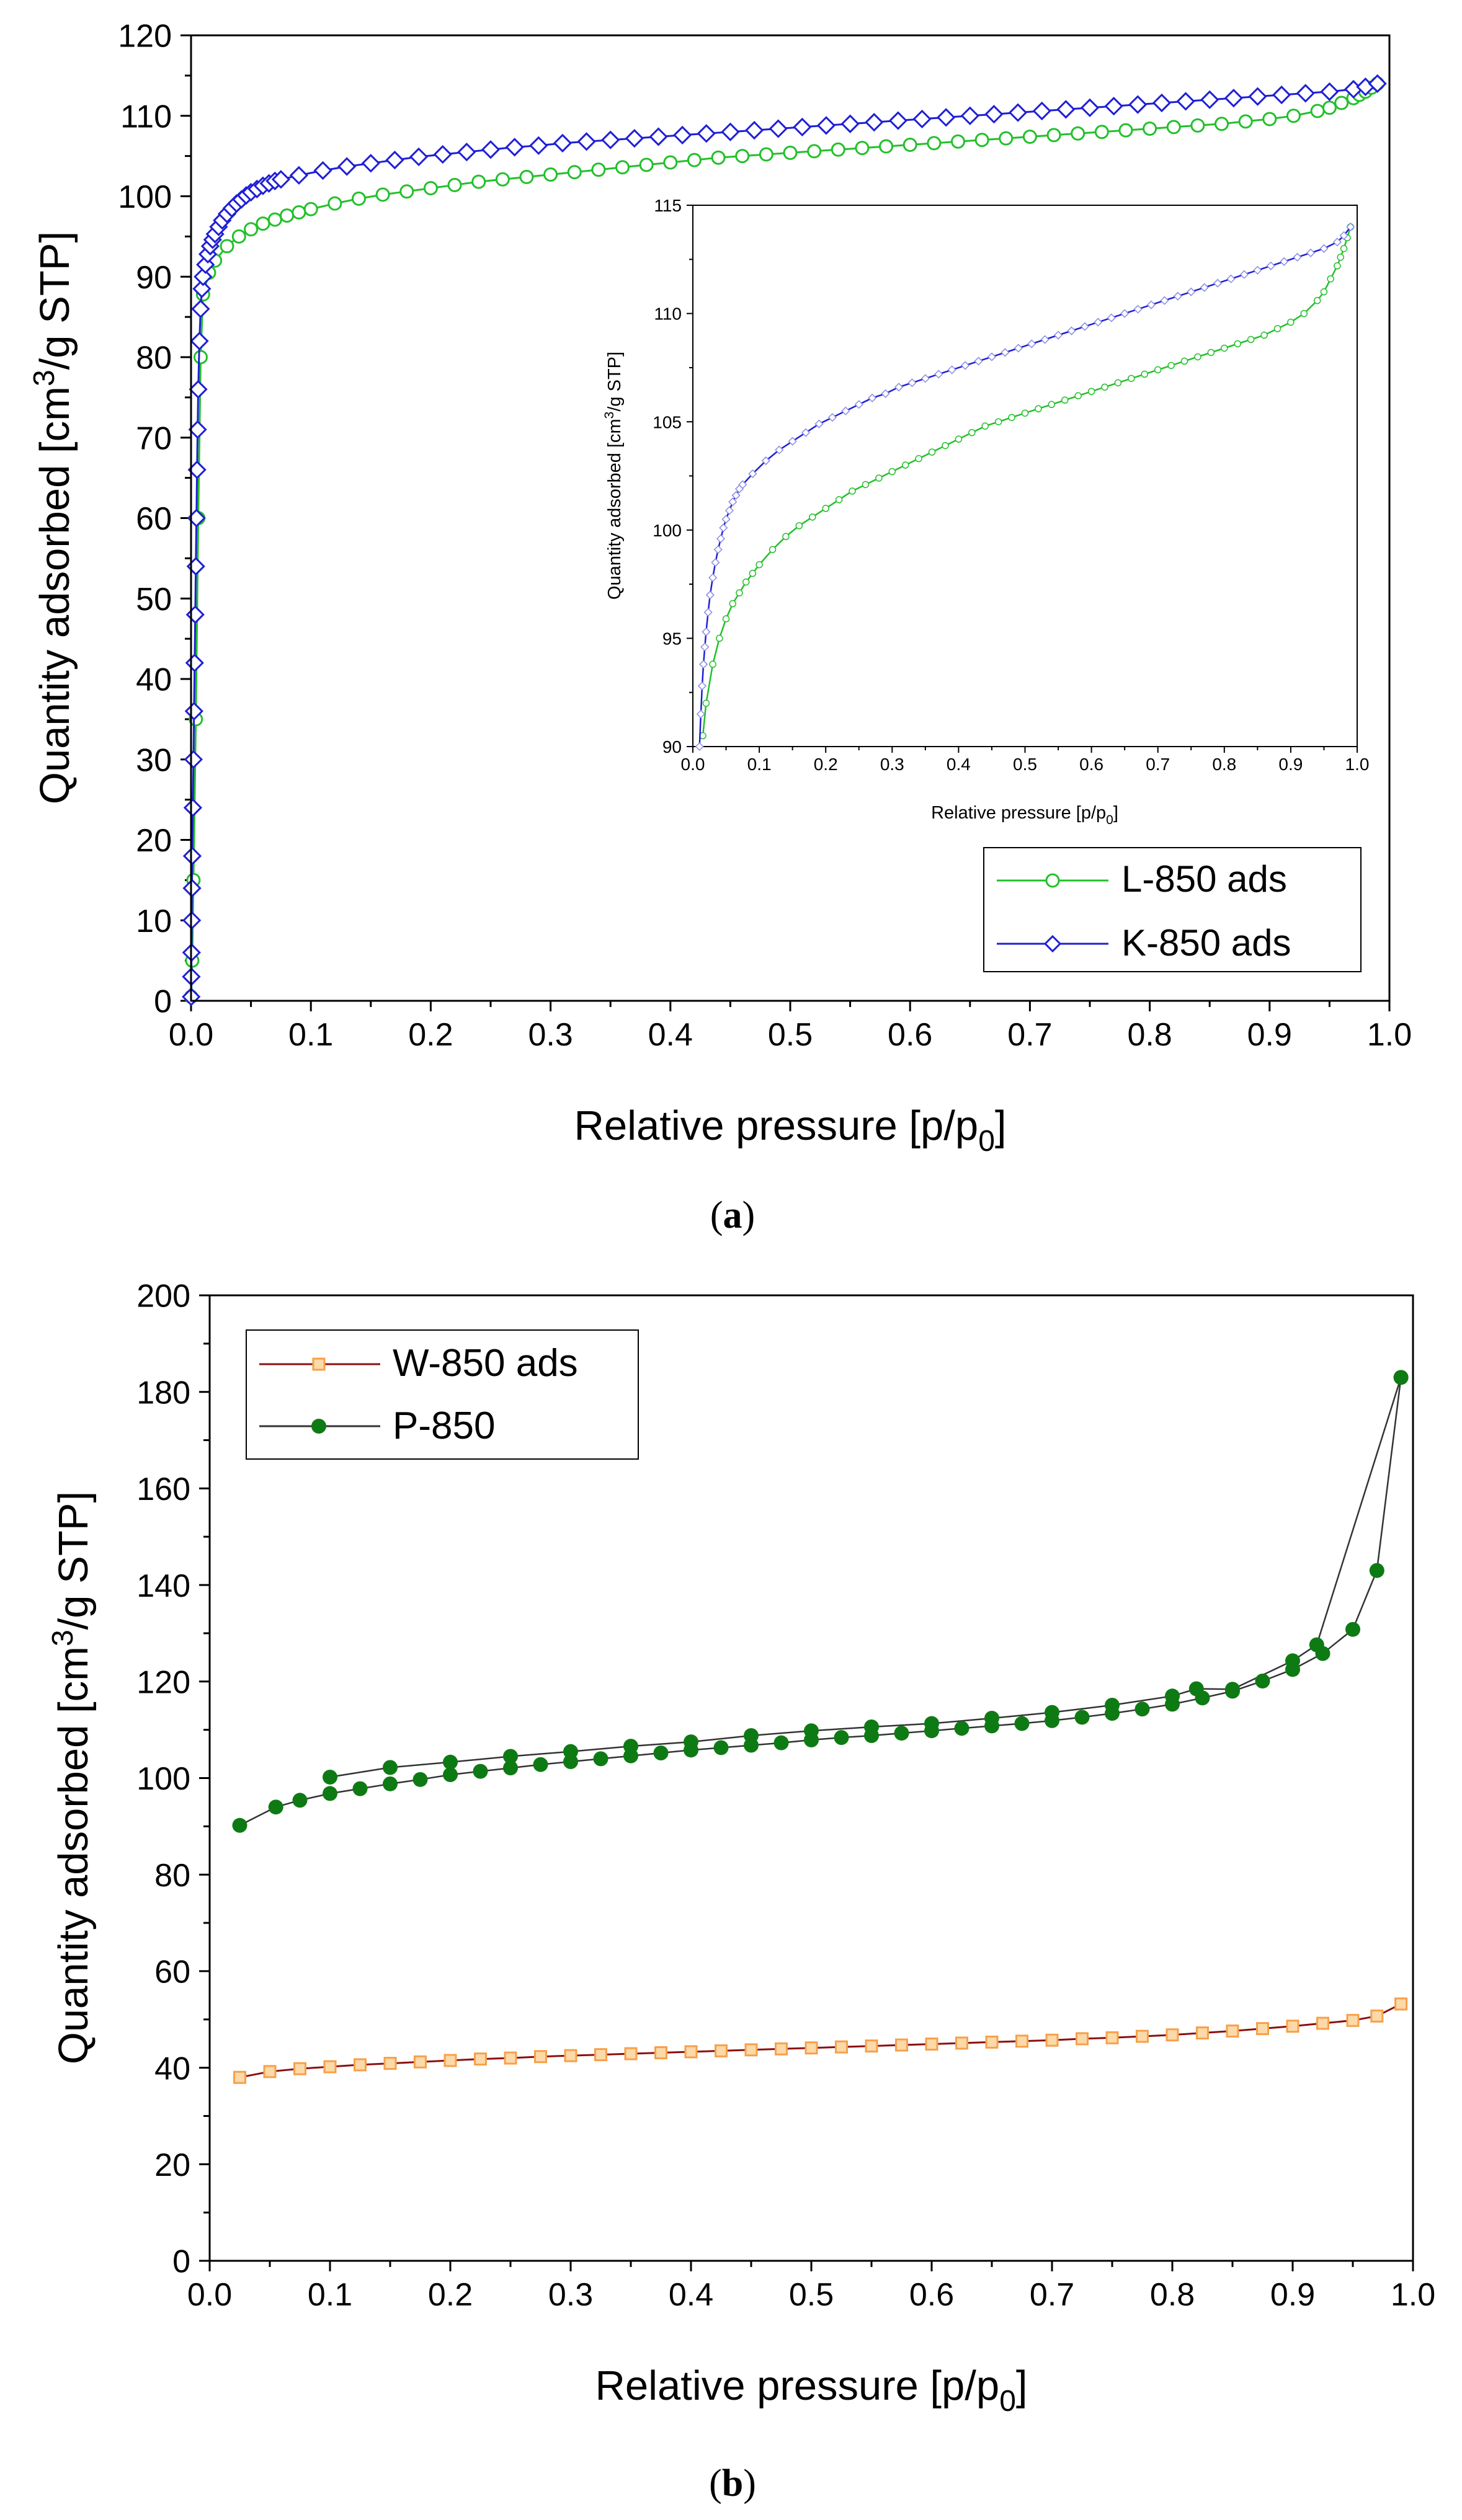 This screenshot has height=2520, width=1462. Describe the element at coordinates (733, 2483) in the screenshot. I see `chart-b-caption: (b)` at that location.